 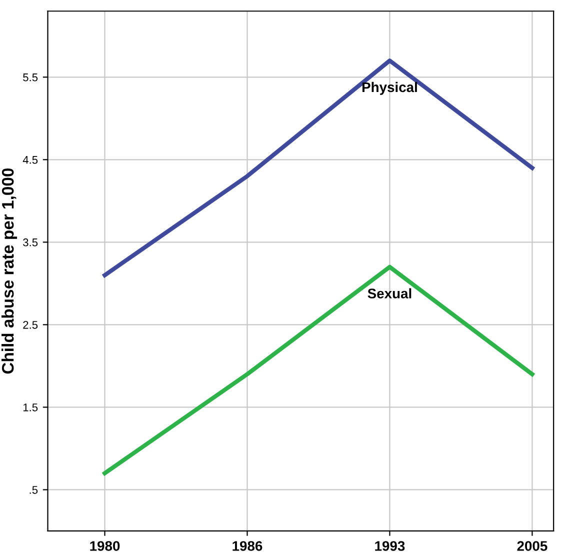 I want to click on y-tick-label: .5, so click(x=34, y=490).